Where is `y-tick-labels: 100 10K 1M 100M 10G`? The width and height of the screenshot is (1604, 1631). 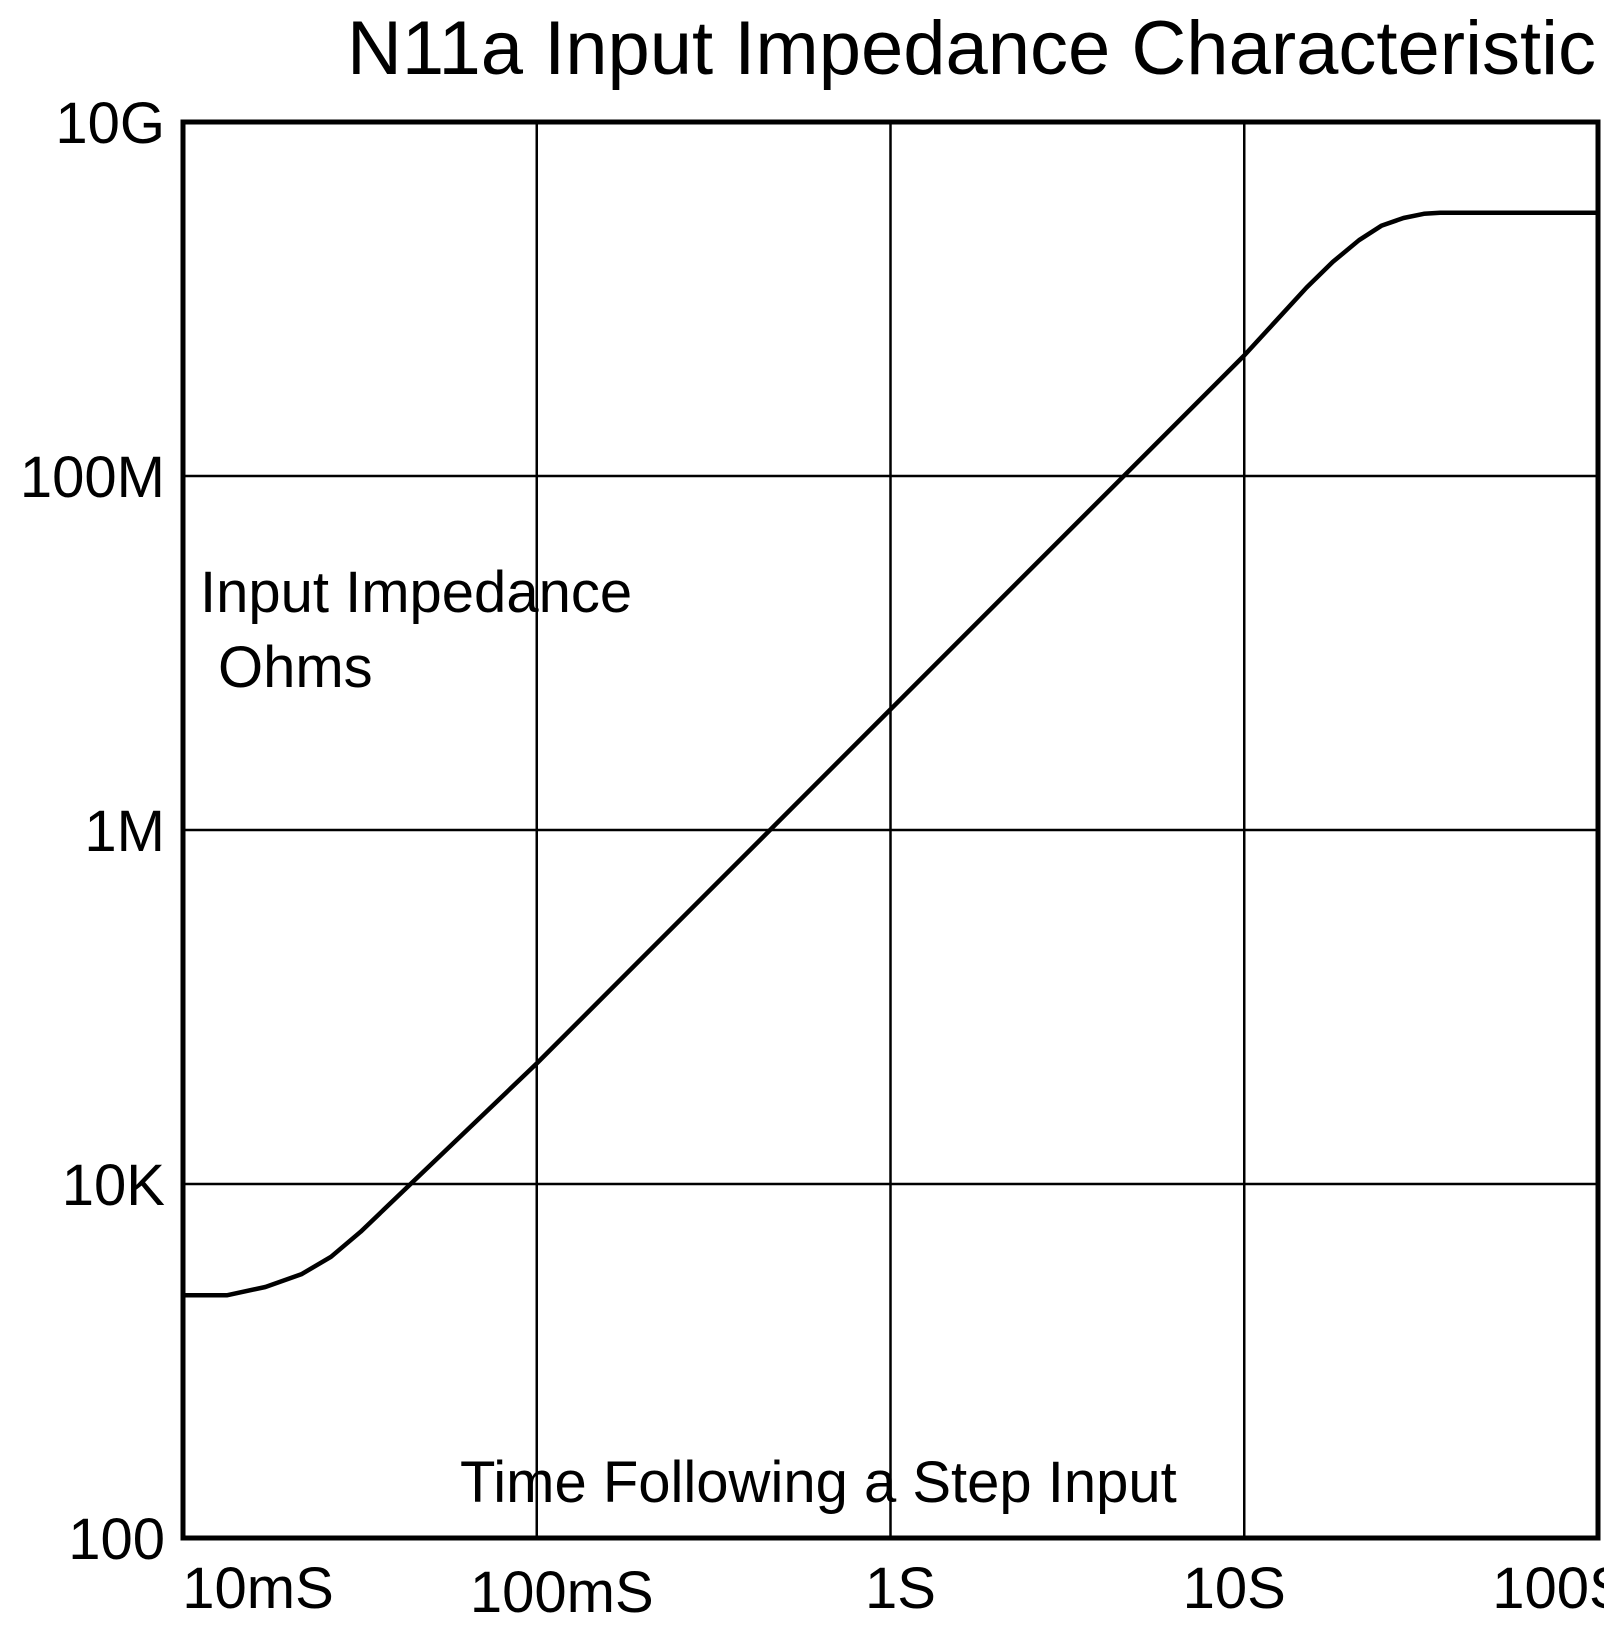 y-tick-labels: 100 10K 1M 100M 10G is located at coordinates (92, 831).